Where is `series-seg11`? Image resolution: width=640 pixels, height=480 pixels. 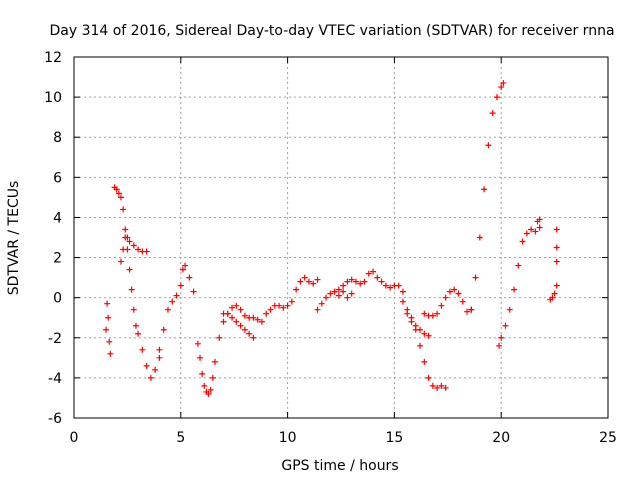 series-seg11 is located at coordinates (418, 324).